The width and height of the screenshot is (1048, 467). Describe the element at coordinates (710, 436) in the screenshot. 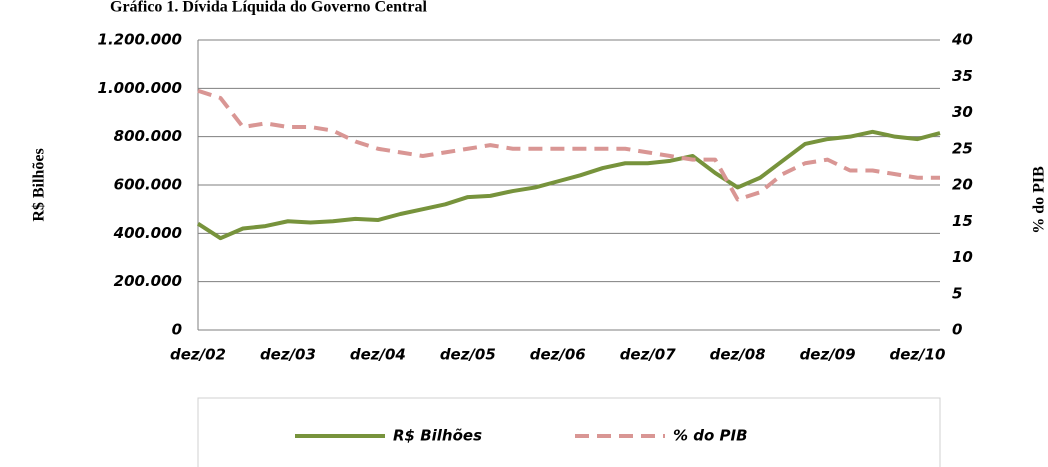

I see `legend-label: % do PIB` at that location.